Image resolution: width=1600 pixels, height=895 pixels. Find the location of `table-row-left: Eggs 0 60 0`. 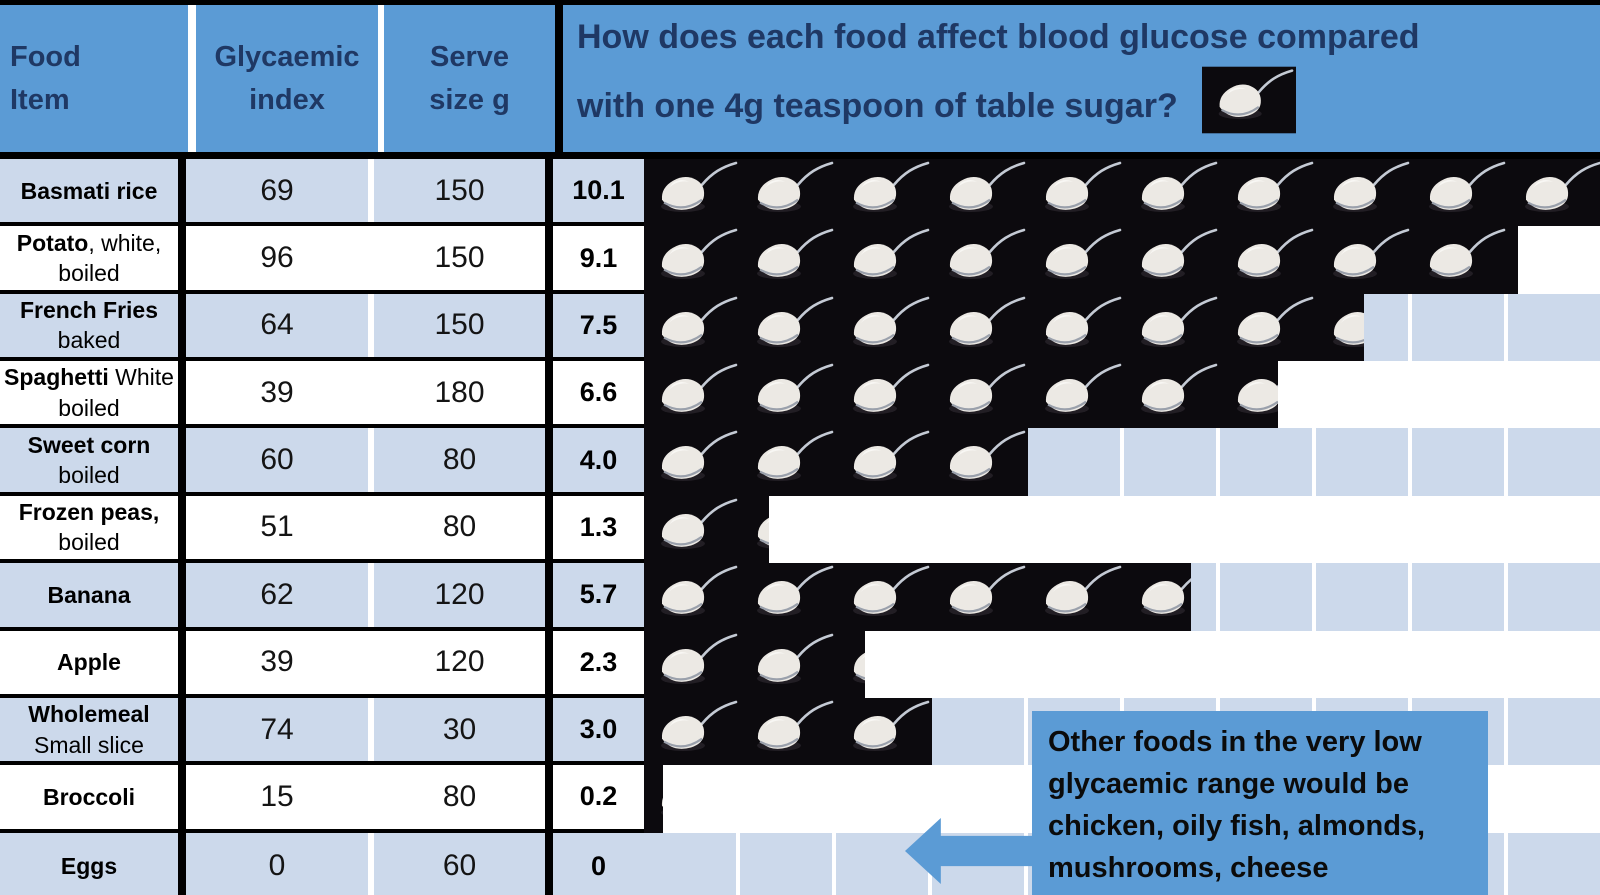

table-row-left: Eggs 0 60 0 is located at coordinates (322, 863).